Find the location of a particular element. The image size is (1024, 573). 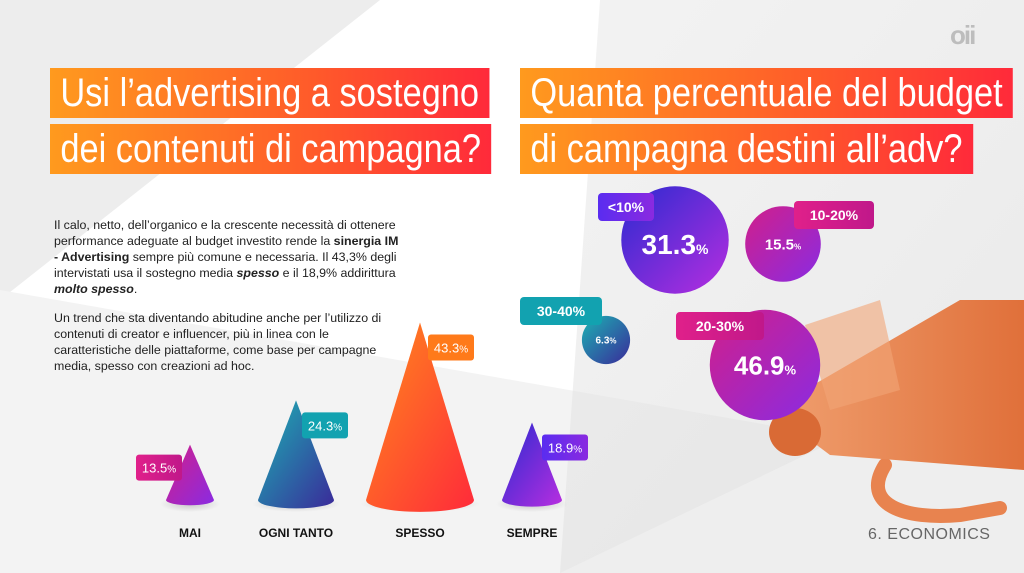

cone-value-label: 43.3% is located at coordinates (451, 347).